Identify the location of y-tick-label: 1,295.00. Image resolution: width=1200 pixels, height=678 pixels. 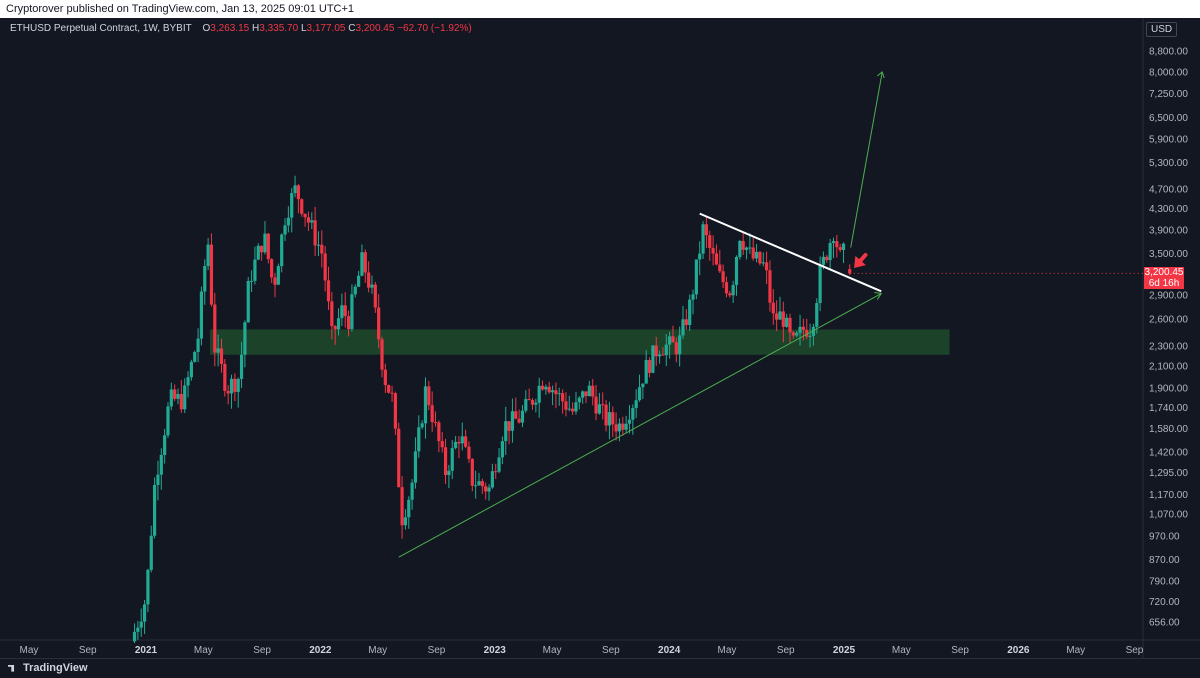
(1168, 473).